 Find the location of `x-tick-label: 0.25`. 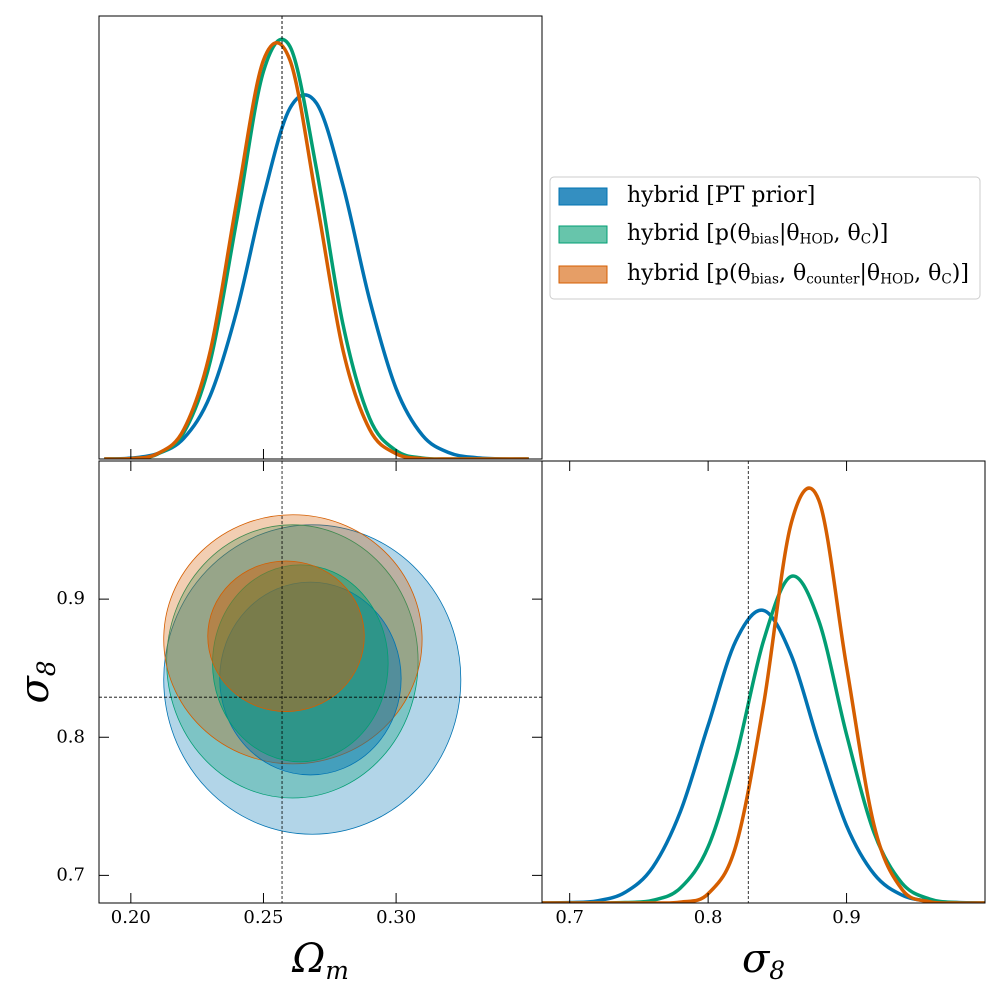

x-tick-label: 0.25 is located at coordinates (263, 917).